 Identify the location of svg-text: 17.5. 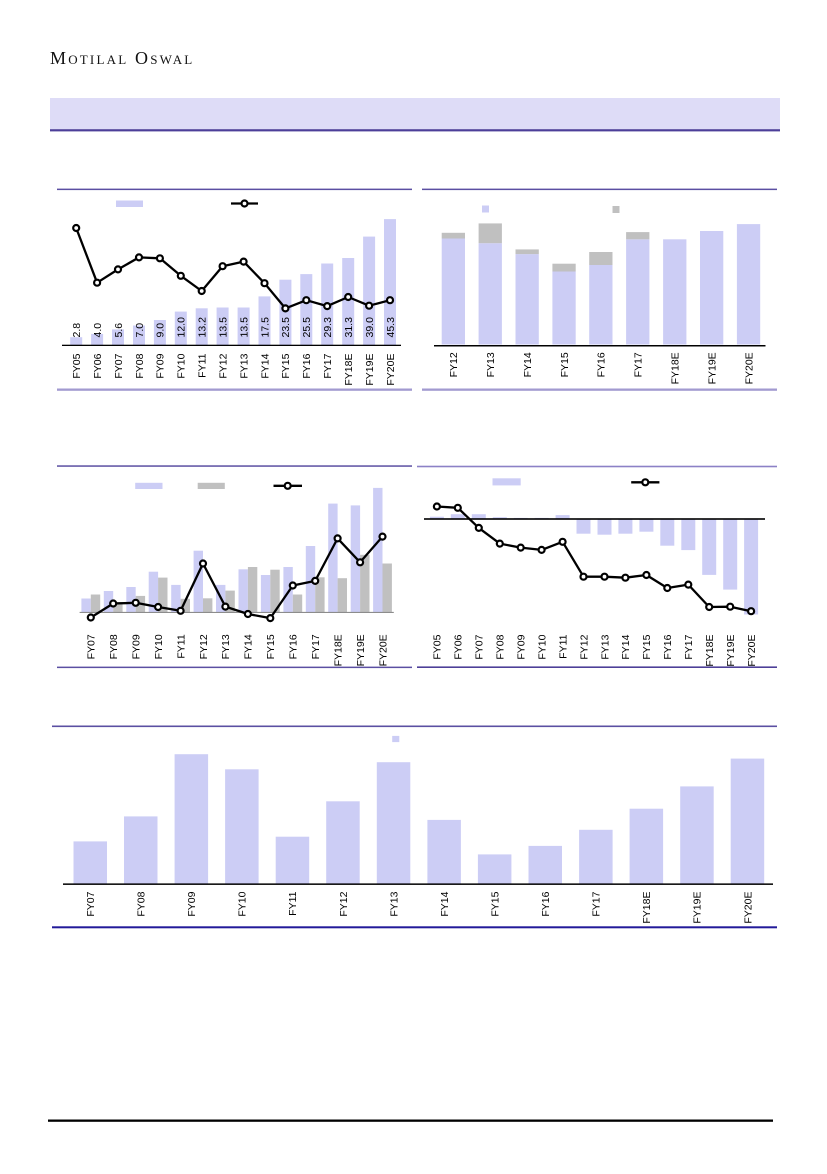
(265, 327).